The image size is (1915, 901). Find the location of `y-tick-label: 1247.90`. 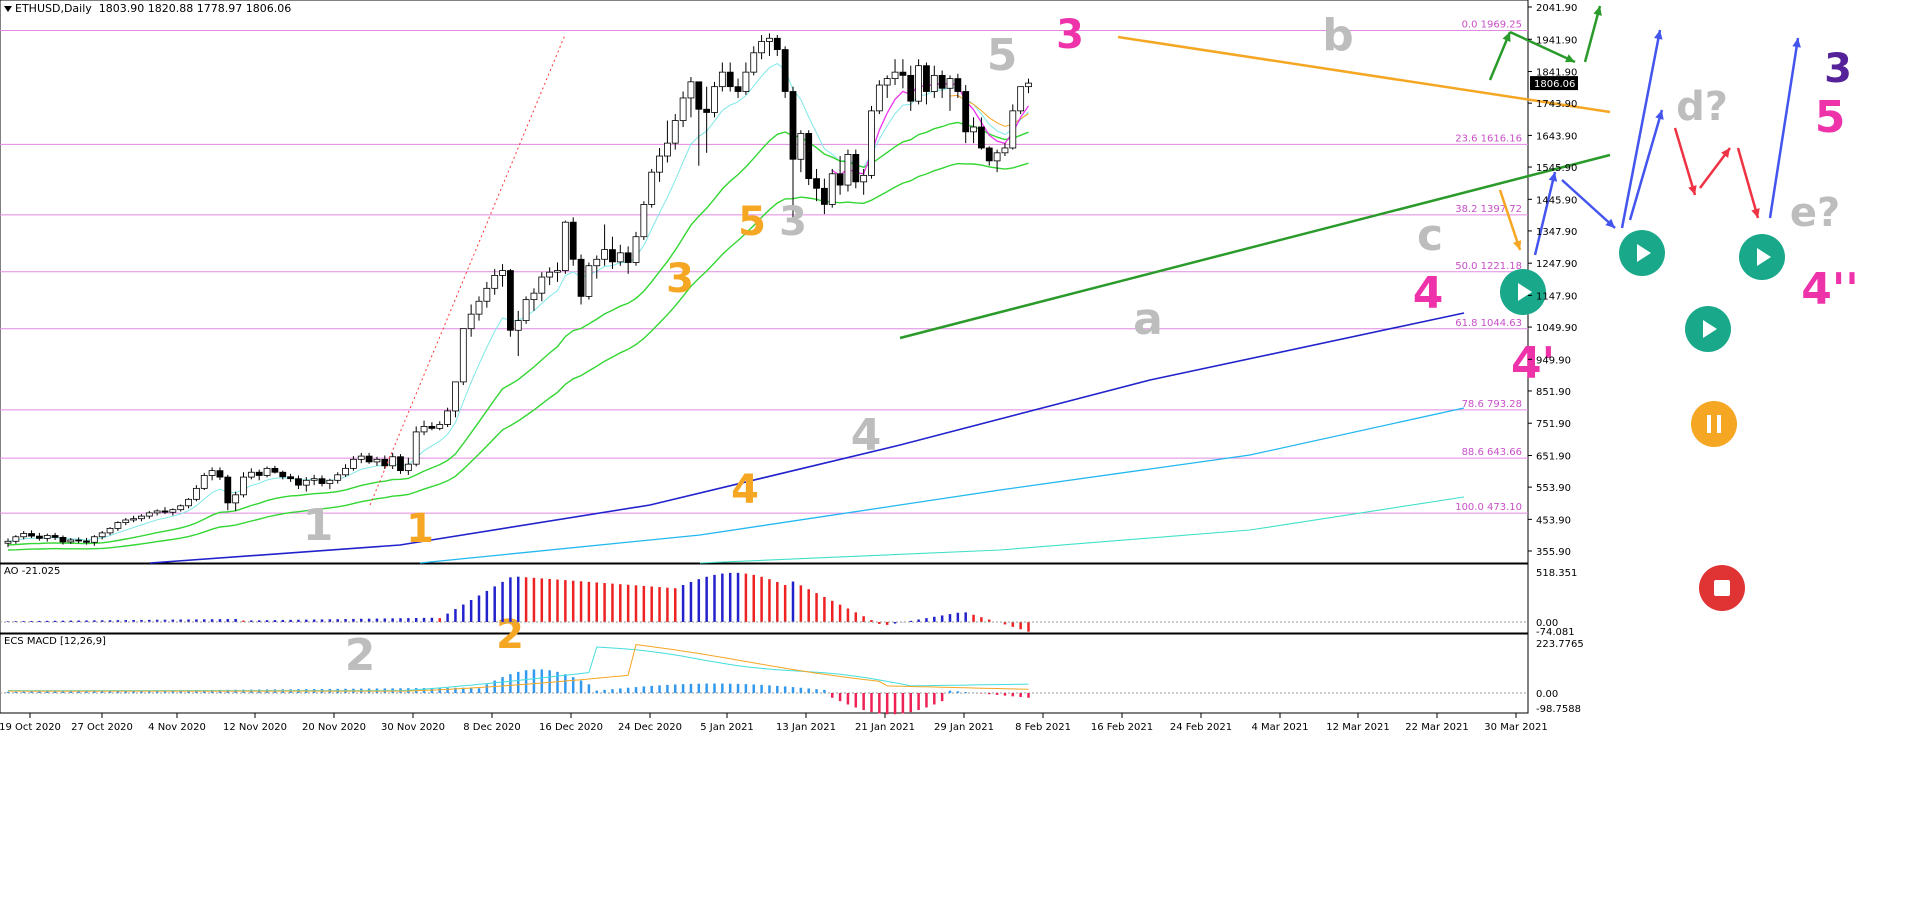

y-tick-label: 1247.90 is located at coordinates (1556, 264).